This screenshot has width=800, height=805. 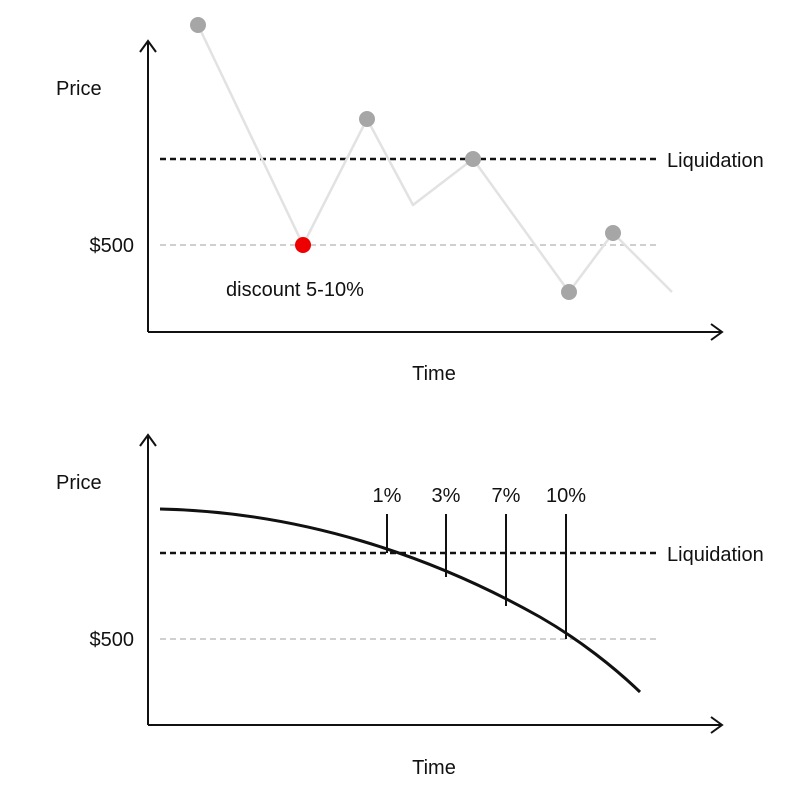 I want to click on discount-step-label: 1%, so click(x=387, y=496).